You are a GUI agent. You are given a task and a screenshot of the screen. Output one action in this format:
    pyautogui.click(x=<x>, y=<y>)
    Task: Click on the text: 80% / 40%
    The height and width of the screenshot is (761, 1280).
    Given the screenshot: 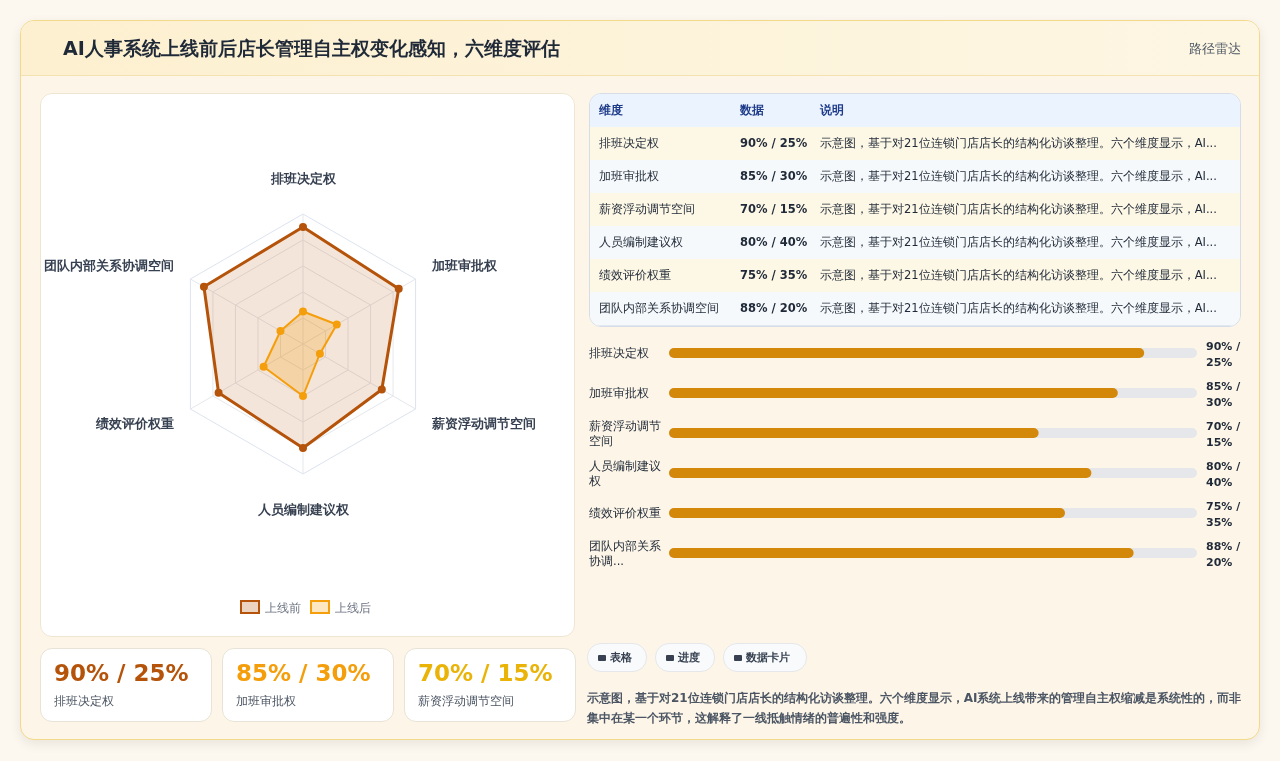 What is the action you would take?
    pyautogui.click(x=774, y=242)
    